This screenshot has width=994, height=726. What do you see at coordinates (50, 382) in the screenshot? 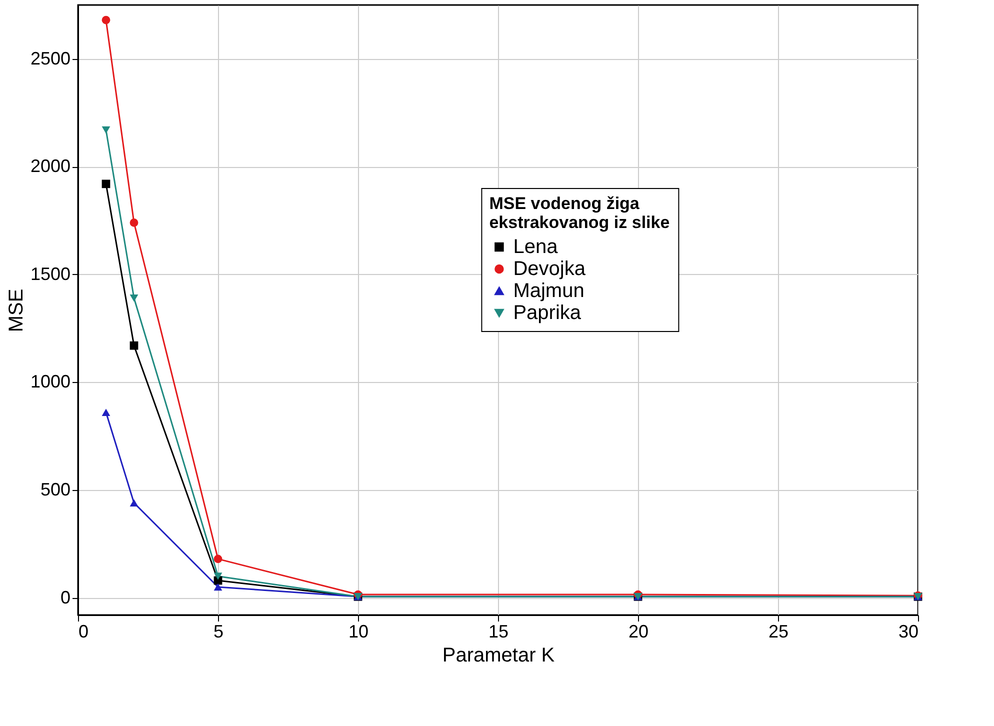
I see `y-tick-label: 1000` at bounding box center [50, 382].